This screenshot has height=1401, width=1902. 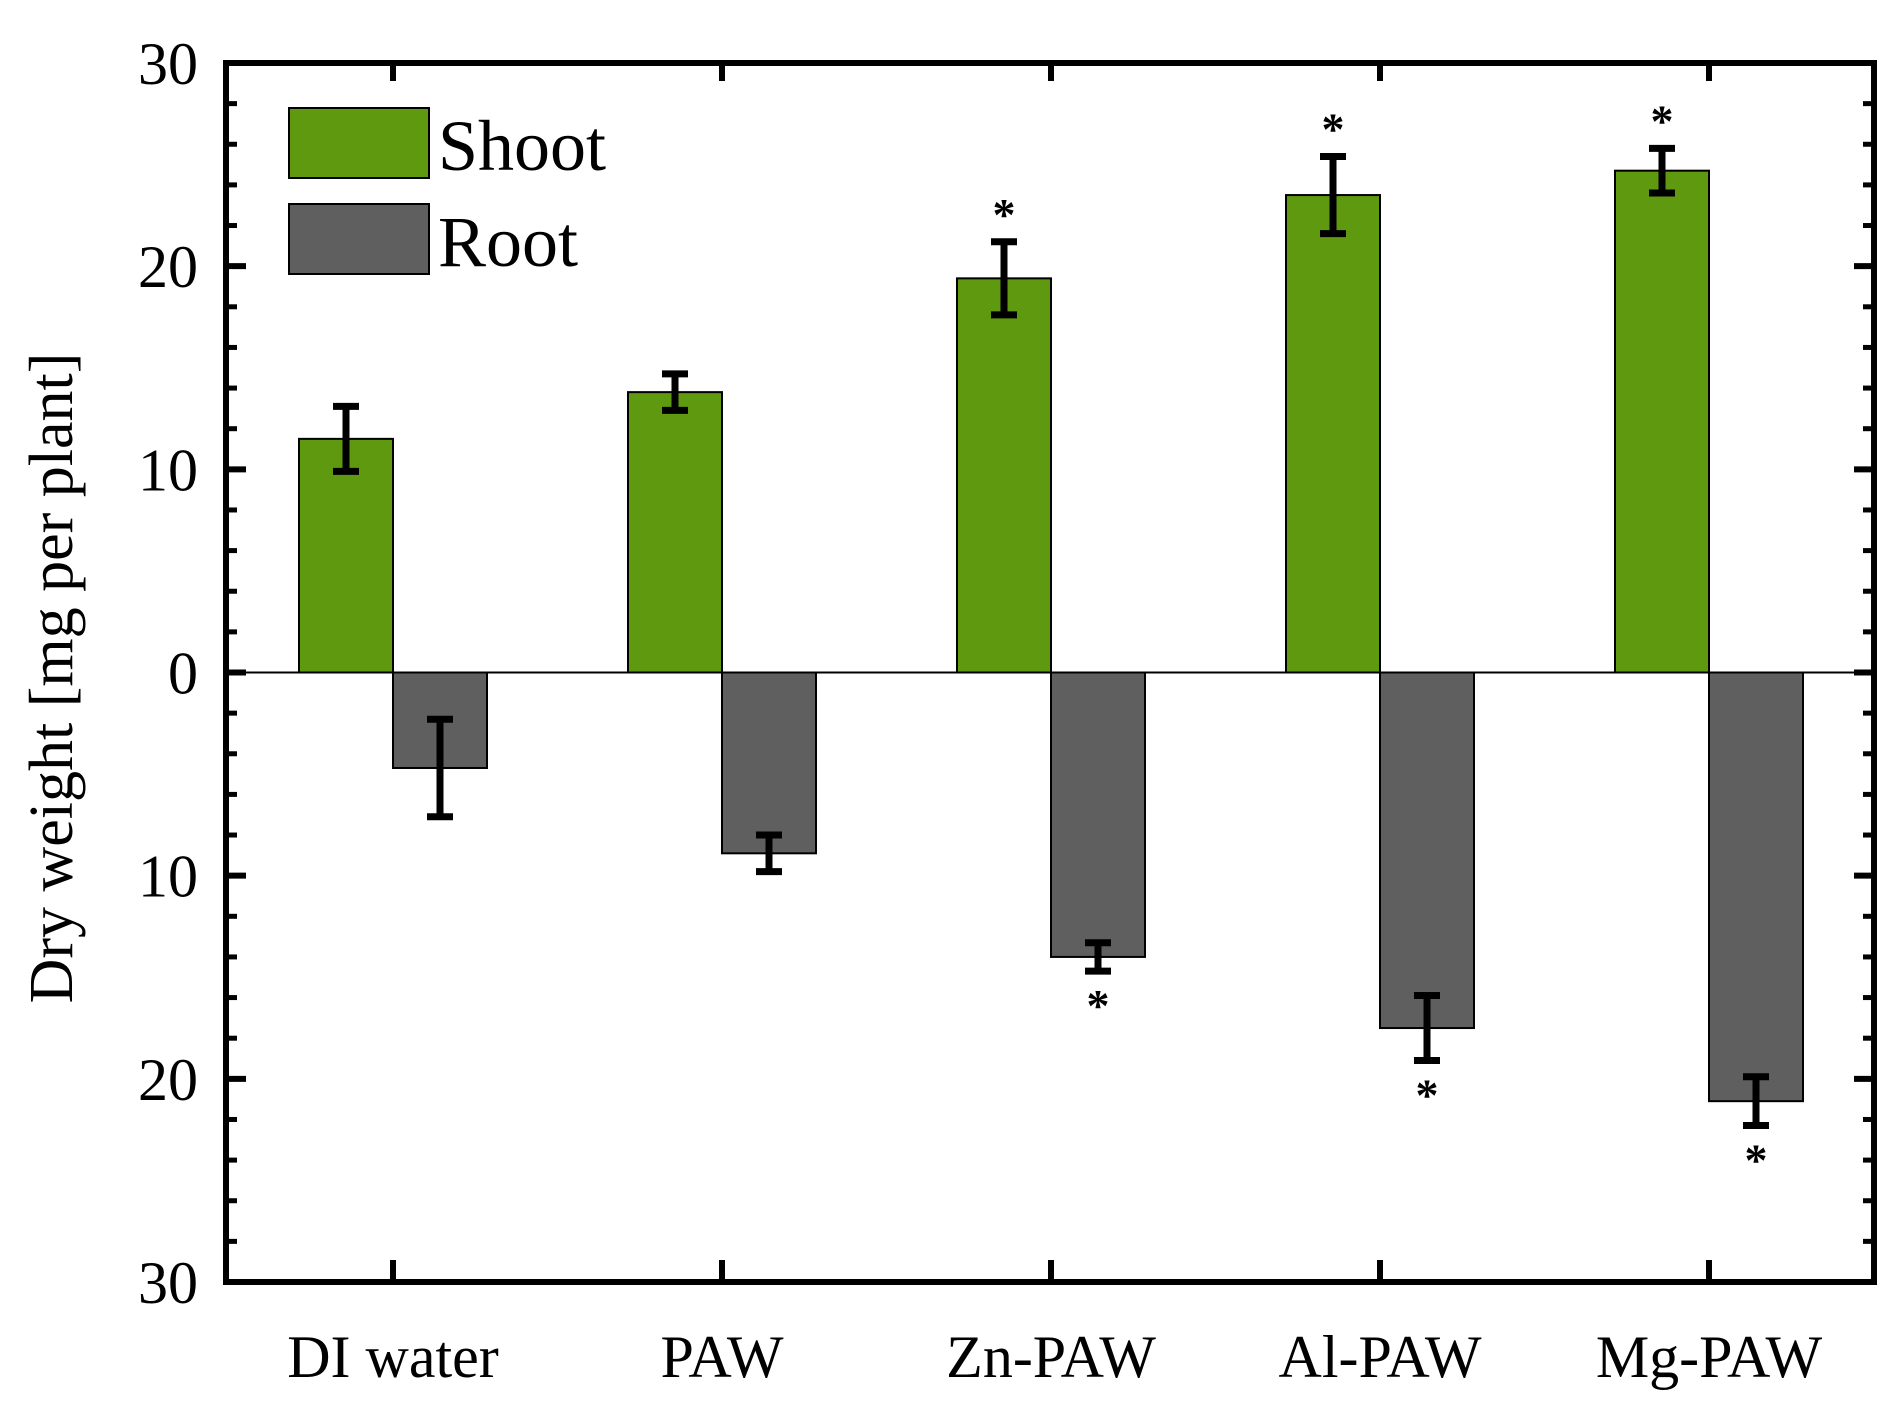 What do you see at coordinates (1427, 1095) in the screenshot?
I see `significance-star-root-4: *` at bounding box center [1427, 1095].